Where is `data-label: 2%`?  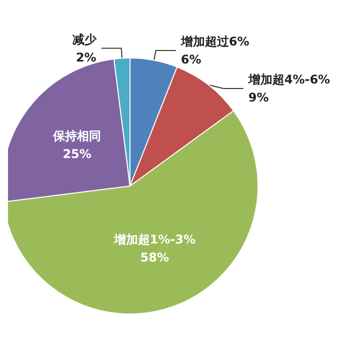 data-label: 2% is located at coordinates (86, 57).